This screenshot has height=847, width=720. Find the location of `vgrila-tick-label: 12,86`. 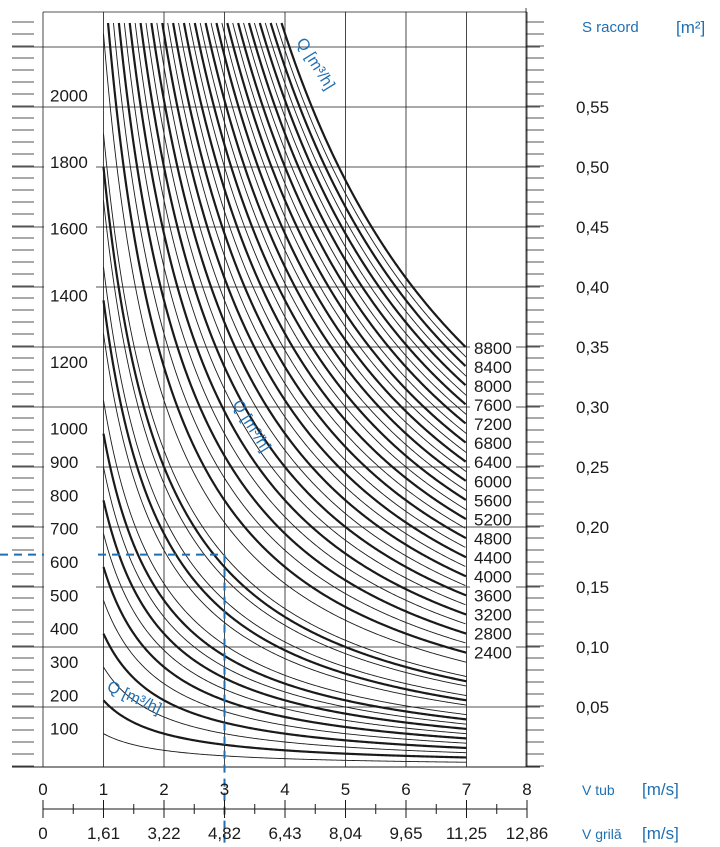

vgrila-tick-label: 12,86 is located at coordinates (527, 833).